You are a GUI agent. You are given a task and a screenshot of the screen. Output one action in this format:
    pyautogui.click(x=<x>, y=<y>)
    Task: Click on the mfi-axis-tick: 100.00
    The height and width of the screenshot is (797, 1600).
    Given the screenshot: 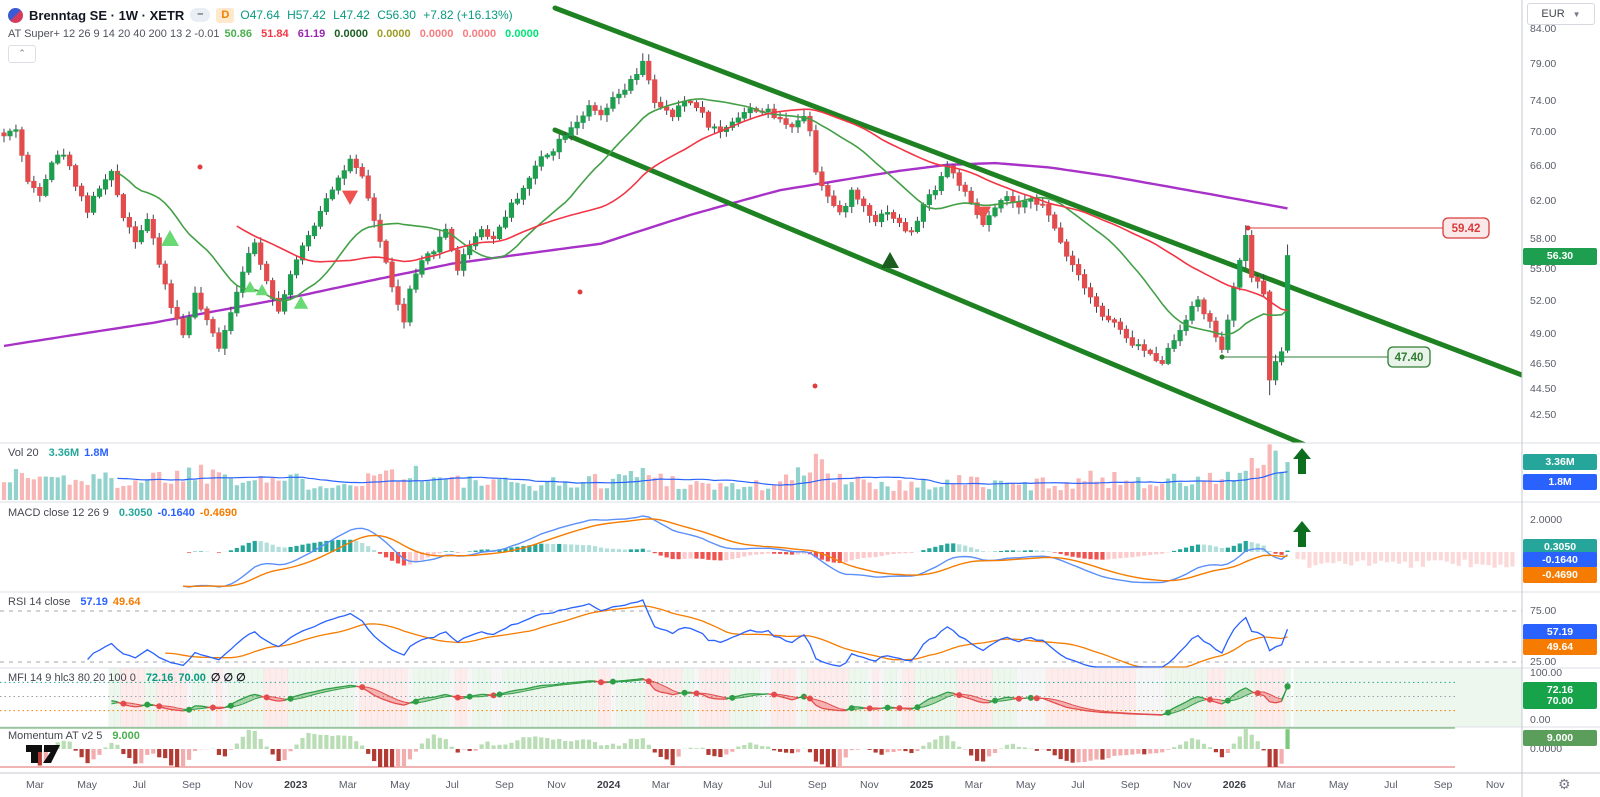 What is the action you would take?
    pyautogui.click(x=1546, y=673)
    